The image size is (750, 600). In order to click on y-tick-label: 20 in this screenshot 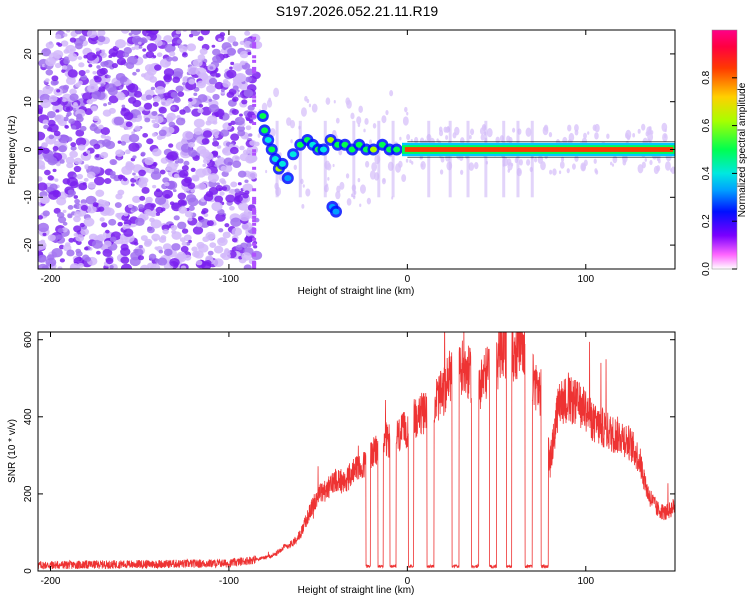, I will do `click(28, 54)`.